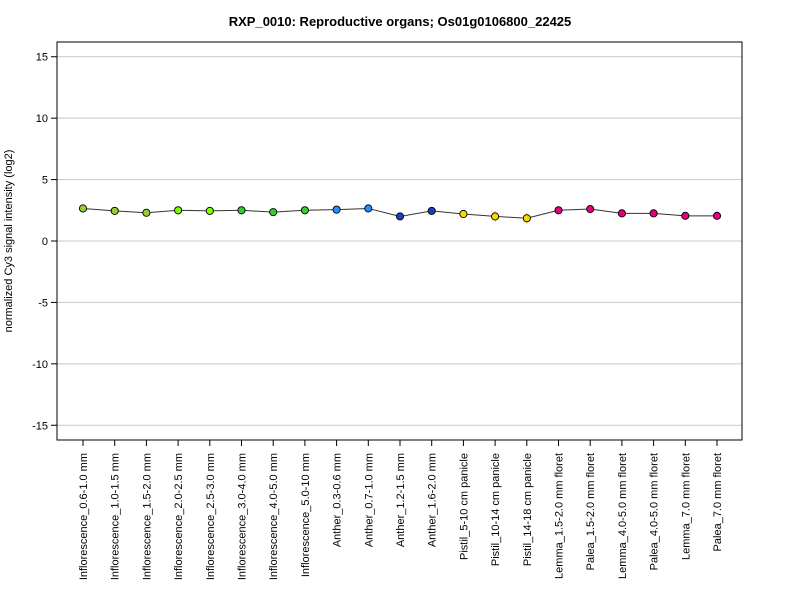 The image size is (800, 600). Describe the element at coordinates (9, 241) in the screenshot. I see `y-axis-label: normalized Cy3 signal intensity (log2)` at that location.